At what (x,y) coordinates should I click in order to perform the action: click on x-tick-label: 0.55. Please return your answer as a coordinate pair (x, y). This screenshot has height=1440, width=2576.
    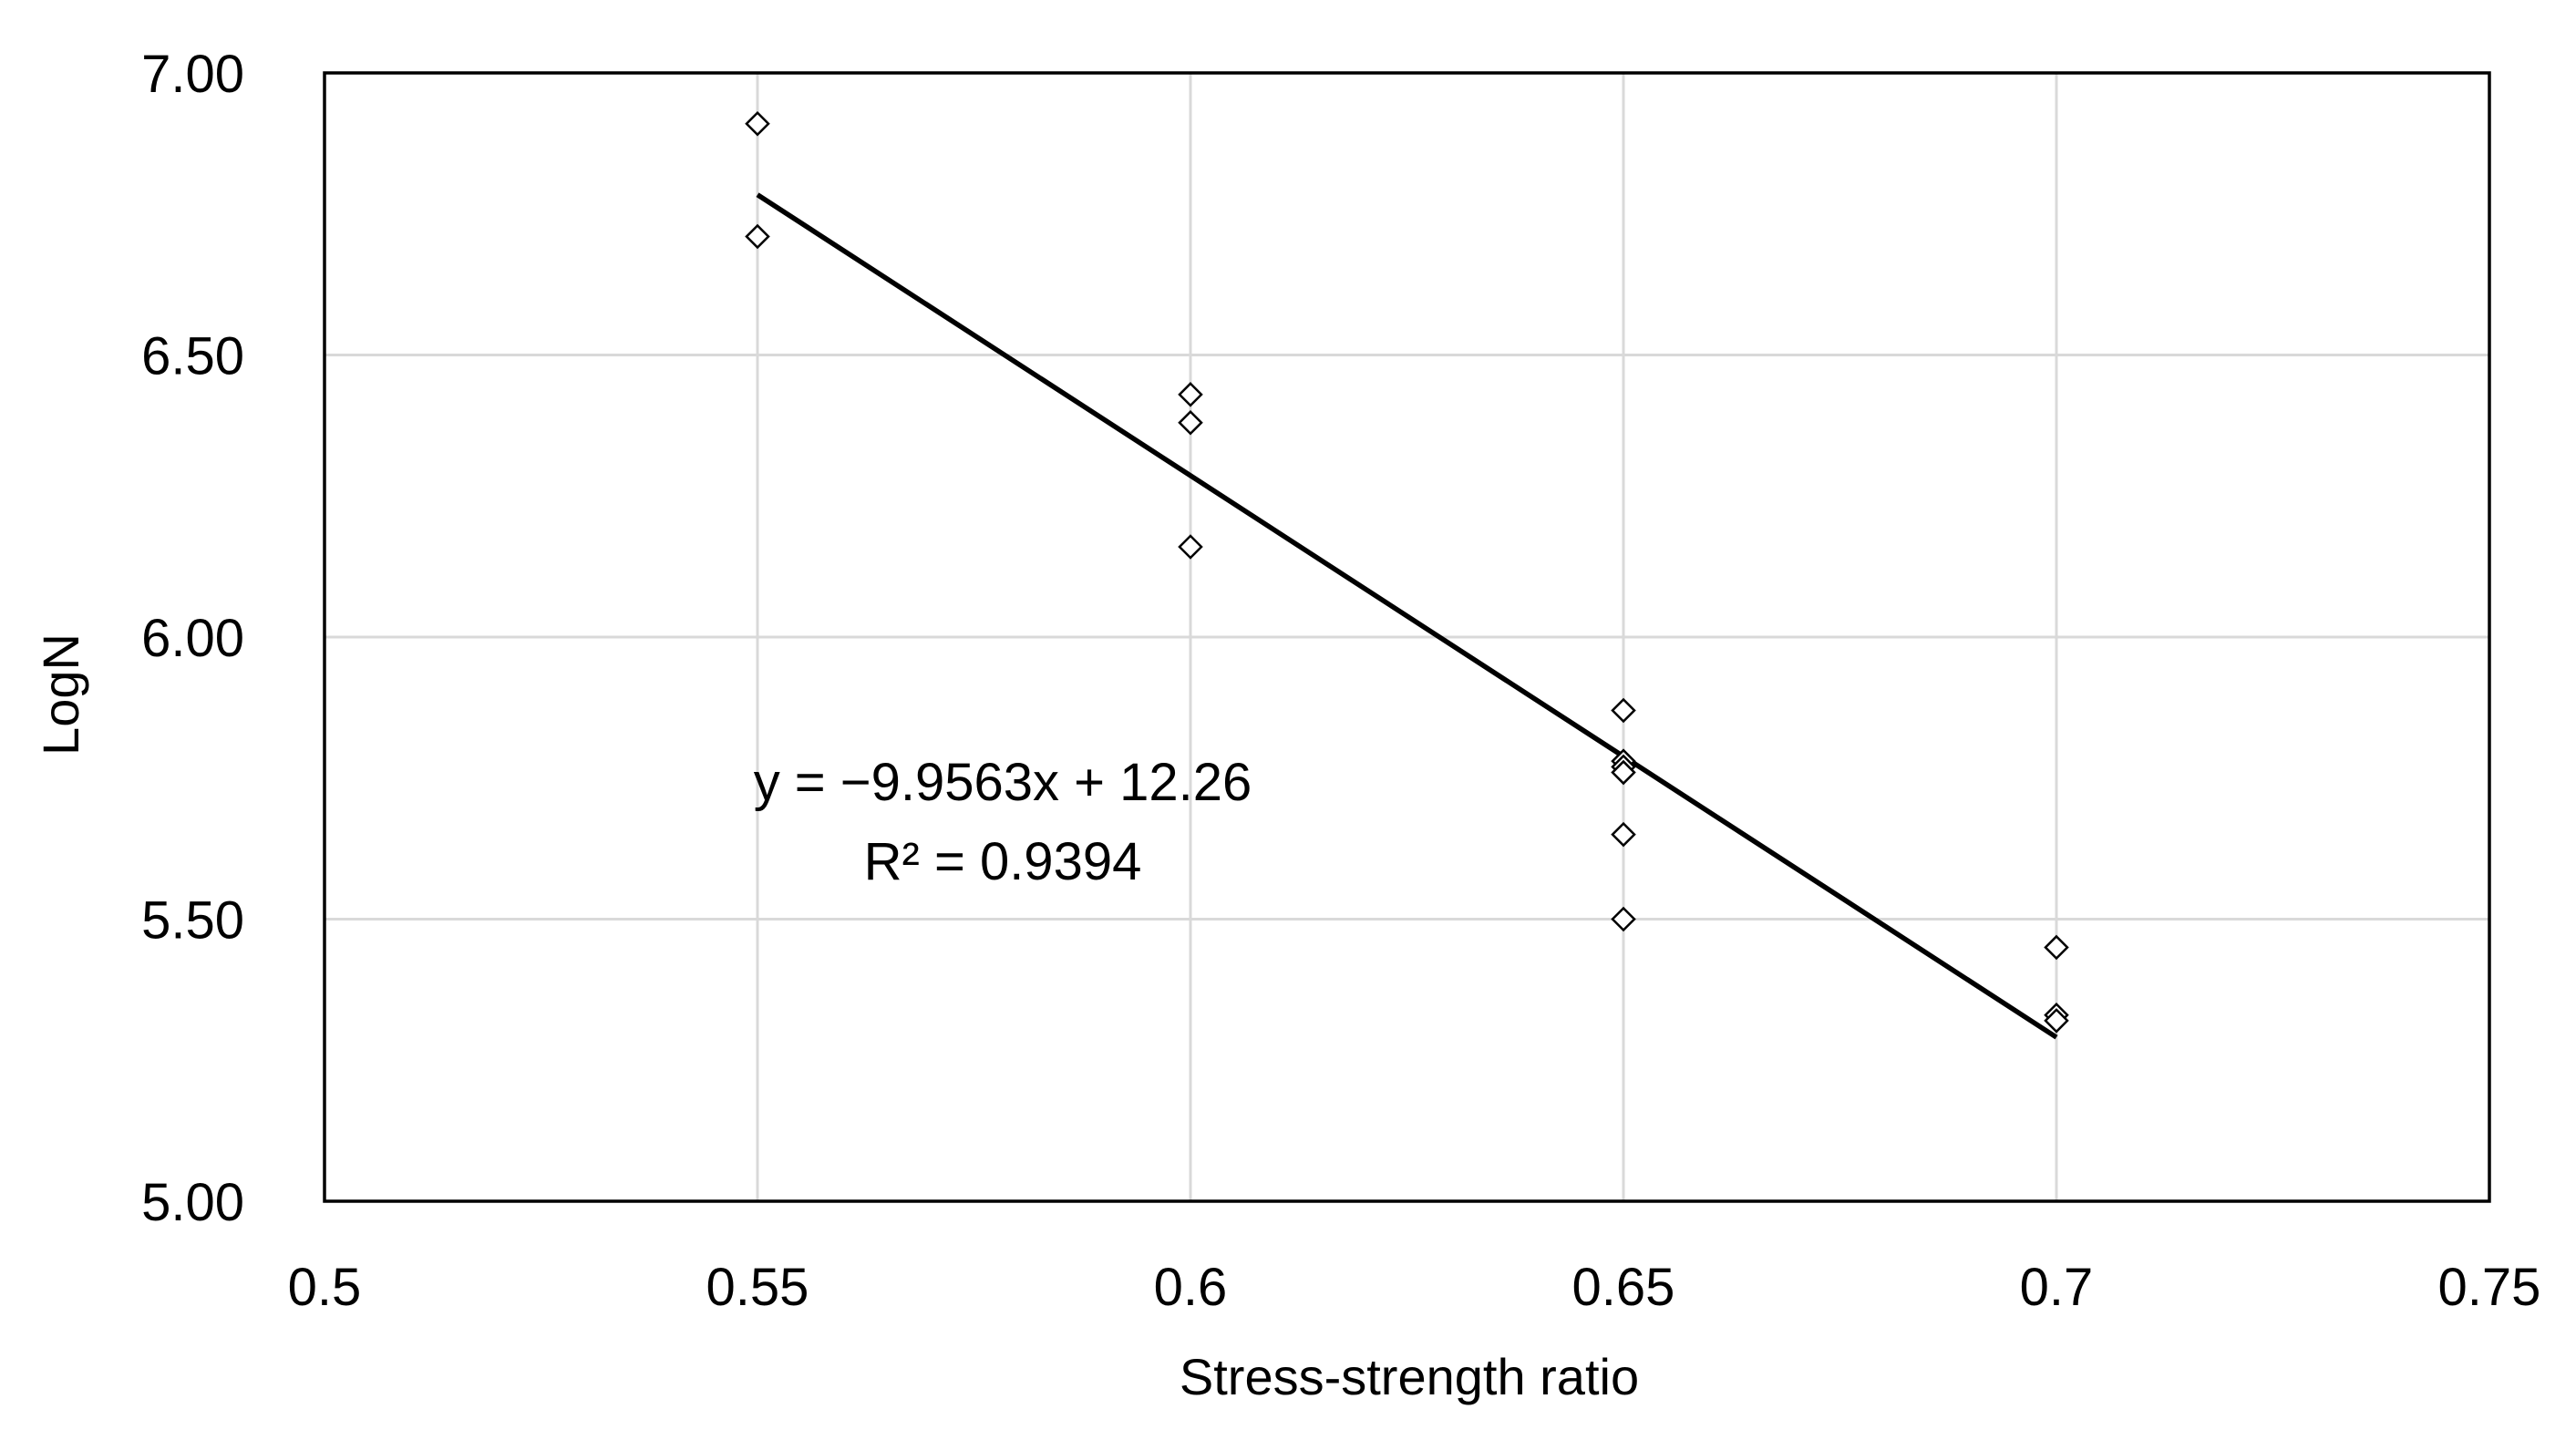
    Looking at the image, I should click on (757, 1288).